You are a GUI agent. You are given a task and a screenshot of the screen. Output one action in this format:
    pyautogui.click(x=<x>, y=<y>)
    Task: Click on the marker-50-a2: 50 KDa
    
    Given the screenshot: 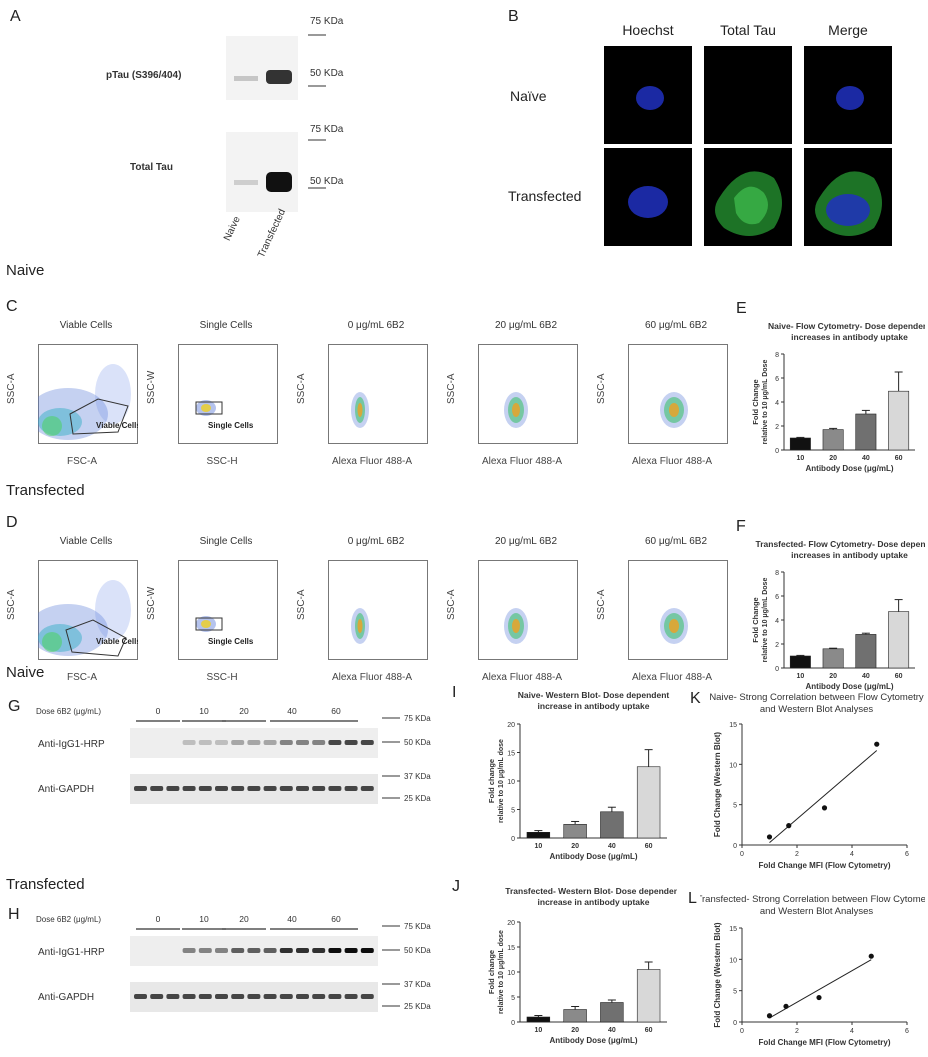 What is the action you would take?
    pyautogui.click(x=327, y=181)
    